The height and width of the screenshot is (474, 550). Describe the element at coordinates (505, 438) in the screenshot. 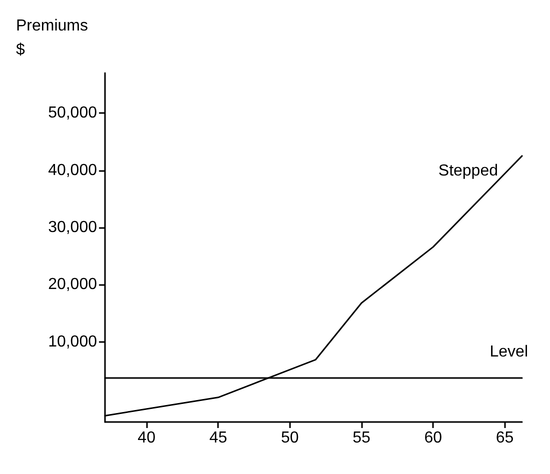

I see `x-tick-label: 65` at that location.